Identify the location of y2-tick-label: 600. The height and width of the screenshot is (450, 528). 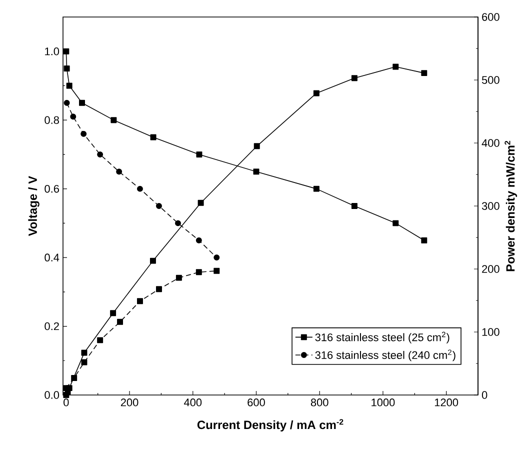
(491, 17).